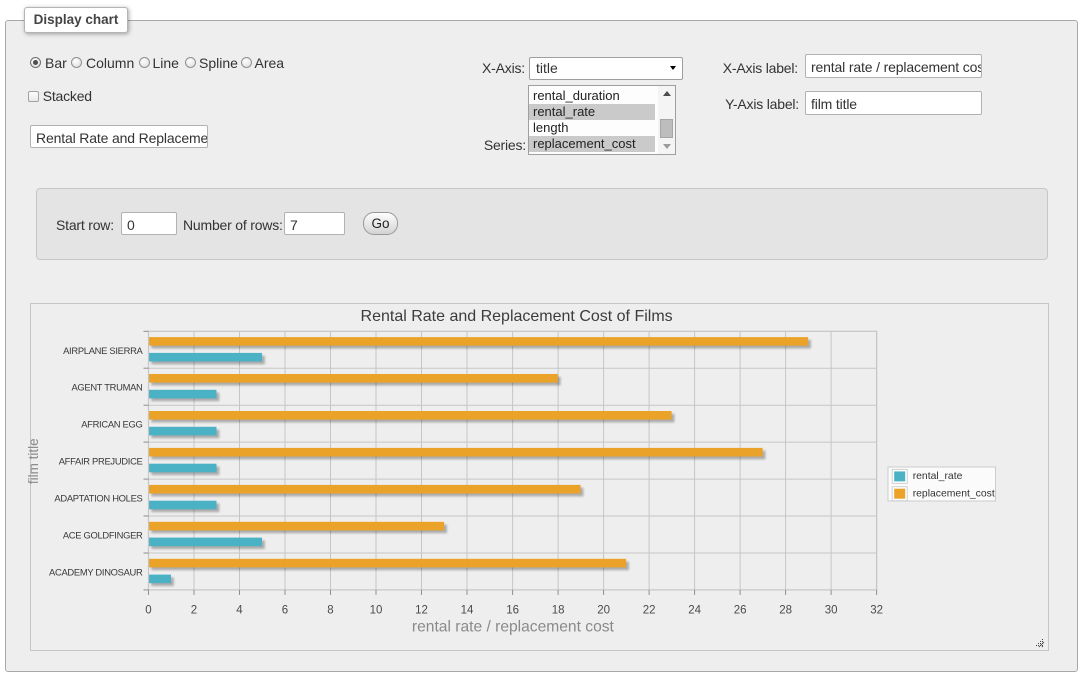  What do you see at coordinates (148, 611) in the screenshot?
I see `svg-text: 0` at bounding box center [148, 611].